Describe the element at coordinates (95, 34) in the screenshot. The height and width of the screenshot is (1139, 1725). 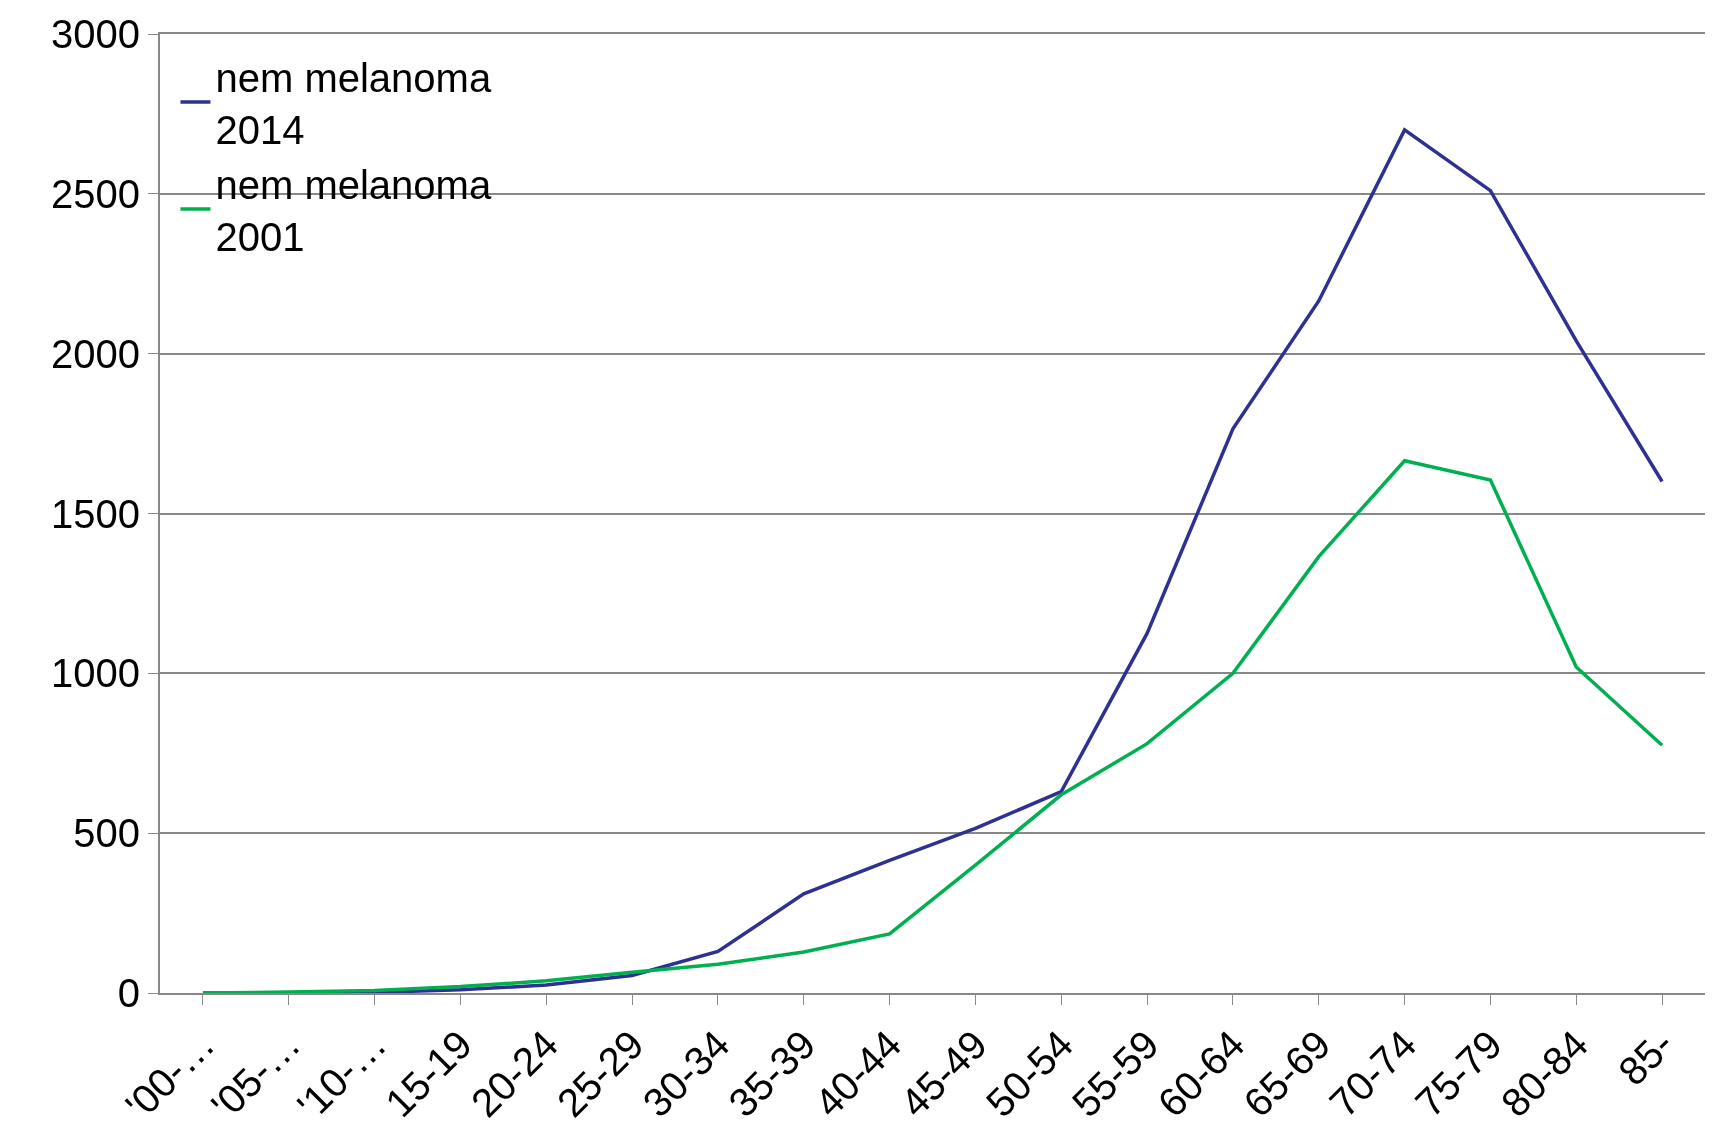
I see `y-tick-label: 3000` at that location.